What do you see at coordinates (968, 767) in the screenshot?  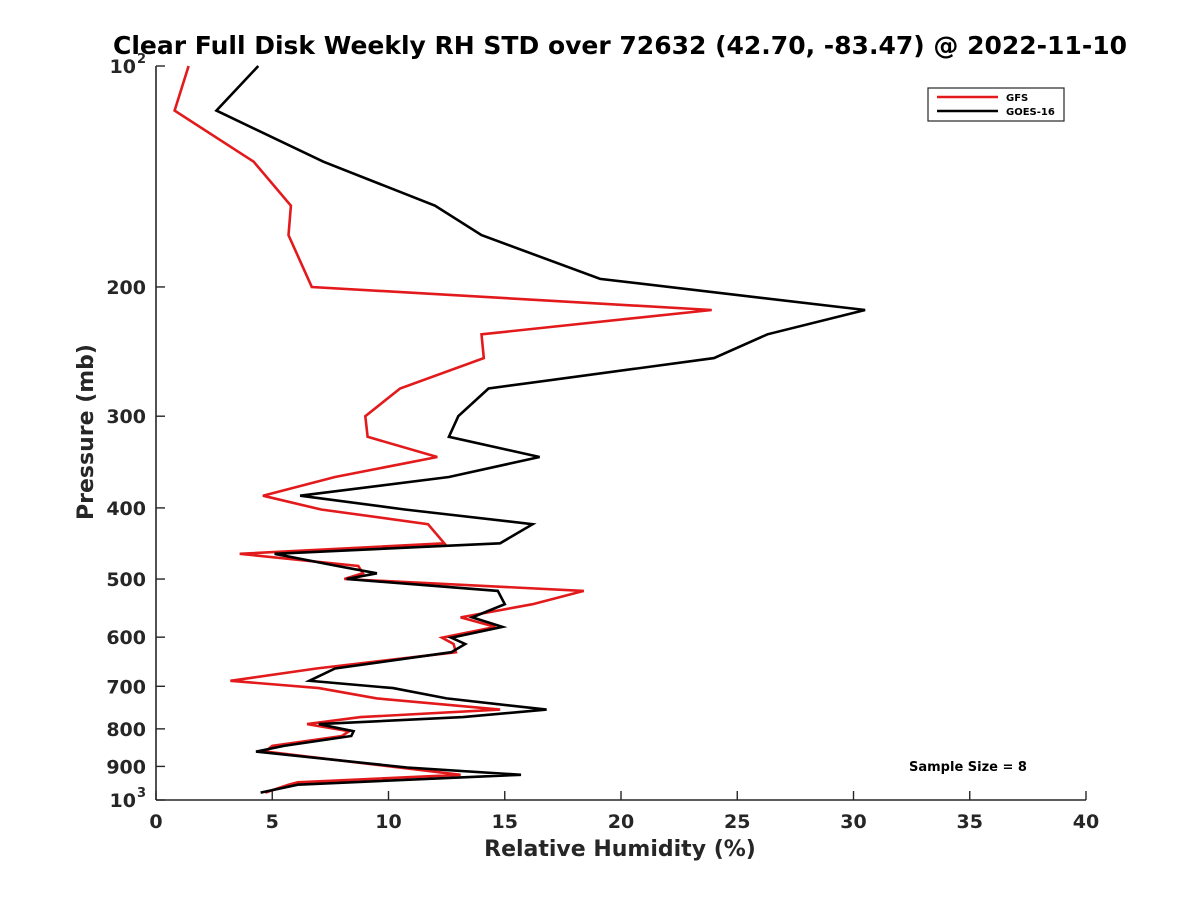 I see `sample-size-annotation: Sample Size = 8` at bounding box center [968, 767].